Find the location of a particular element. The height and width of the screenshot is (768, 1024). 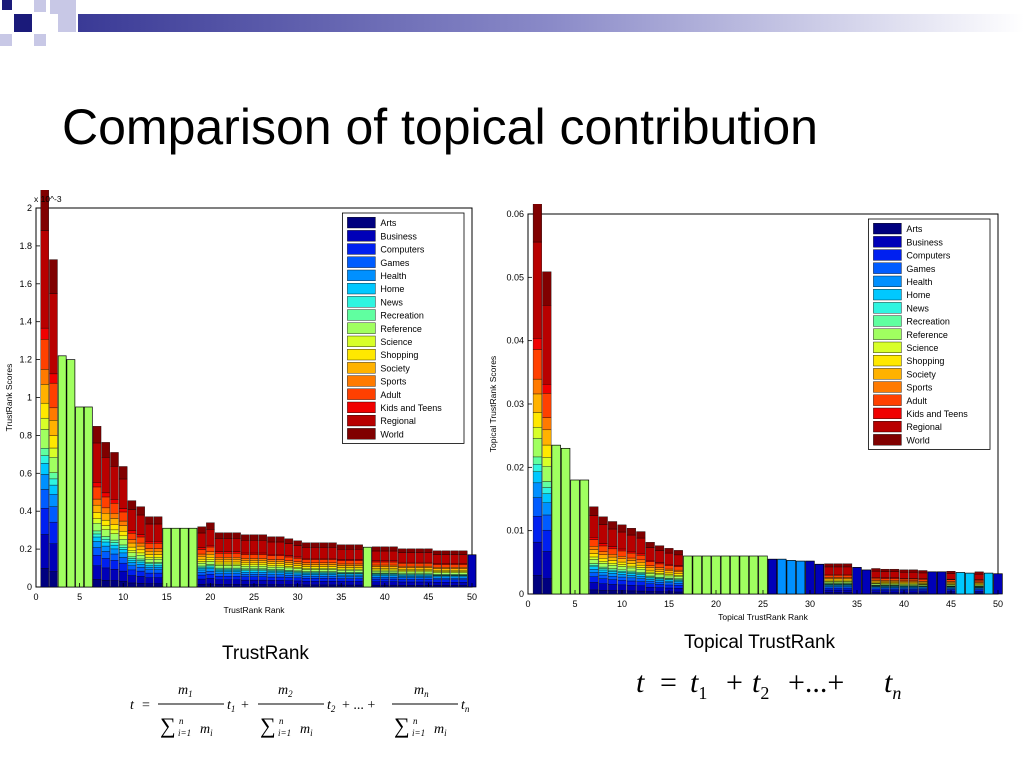

formula-term: t is located at coordinates (640, 682).